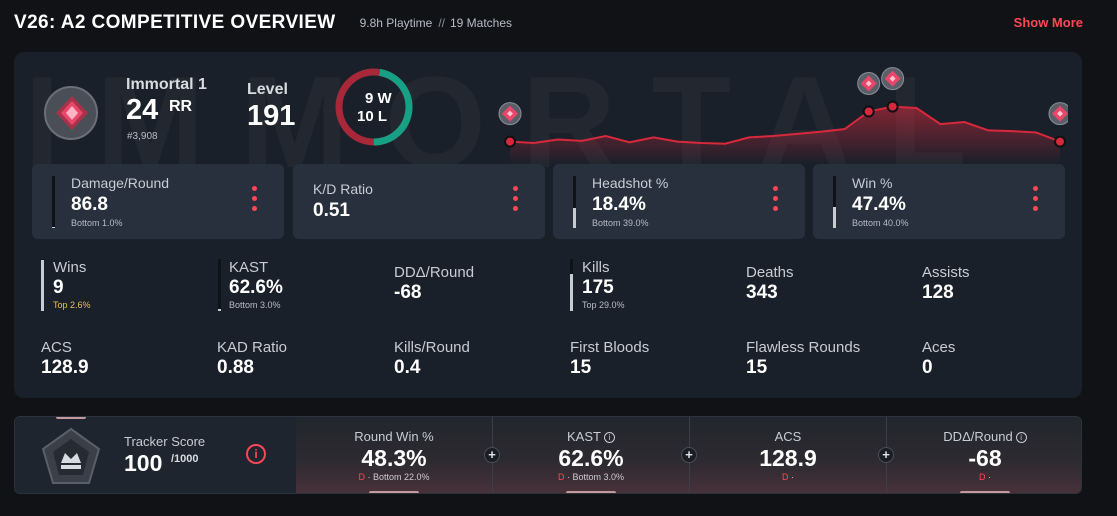 The image size is (1117, 516). What do you see at coordinates (142, 136) in the screenshot?
I see `leaderboard-position: #3,908` at bounding box center [142, 136].